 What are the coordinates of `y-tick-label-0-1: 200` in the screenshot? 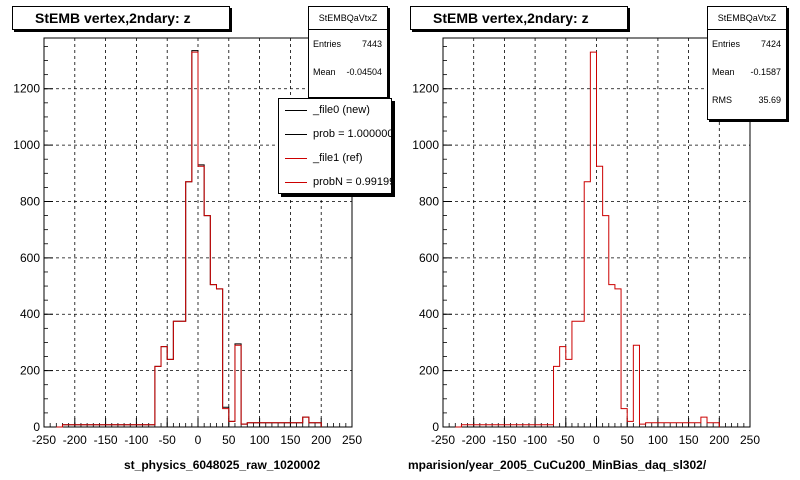 It's located at (30, 371).